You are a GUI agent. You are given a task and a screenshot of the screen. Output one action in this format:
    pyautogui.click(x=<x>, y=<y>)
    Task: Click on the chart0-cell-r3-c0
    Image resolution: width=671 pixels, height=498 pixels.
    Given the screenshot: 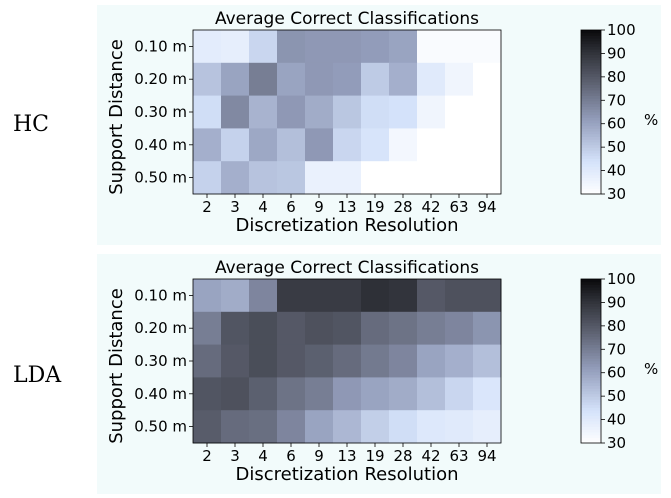 What is the action you would take?
    pyautogui.click(x=207, y=145)
    